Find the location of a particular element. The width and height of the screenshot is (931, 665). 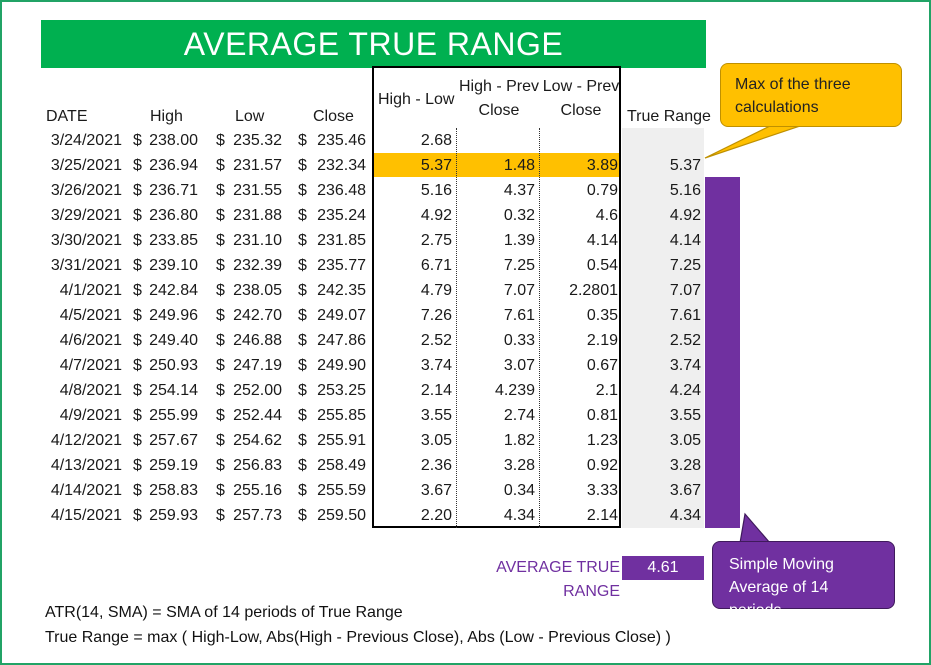

cell-lpc: 0.79 is located at coordinates (602, 190).